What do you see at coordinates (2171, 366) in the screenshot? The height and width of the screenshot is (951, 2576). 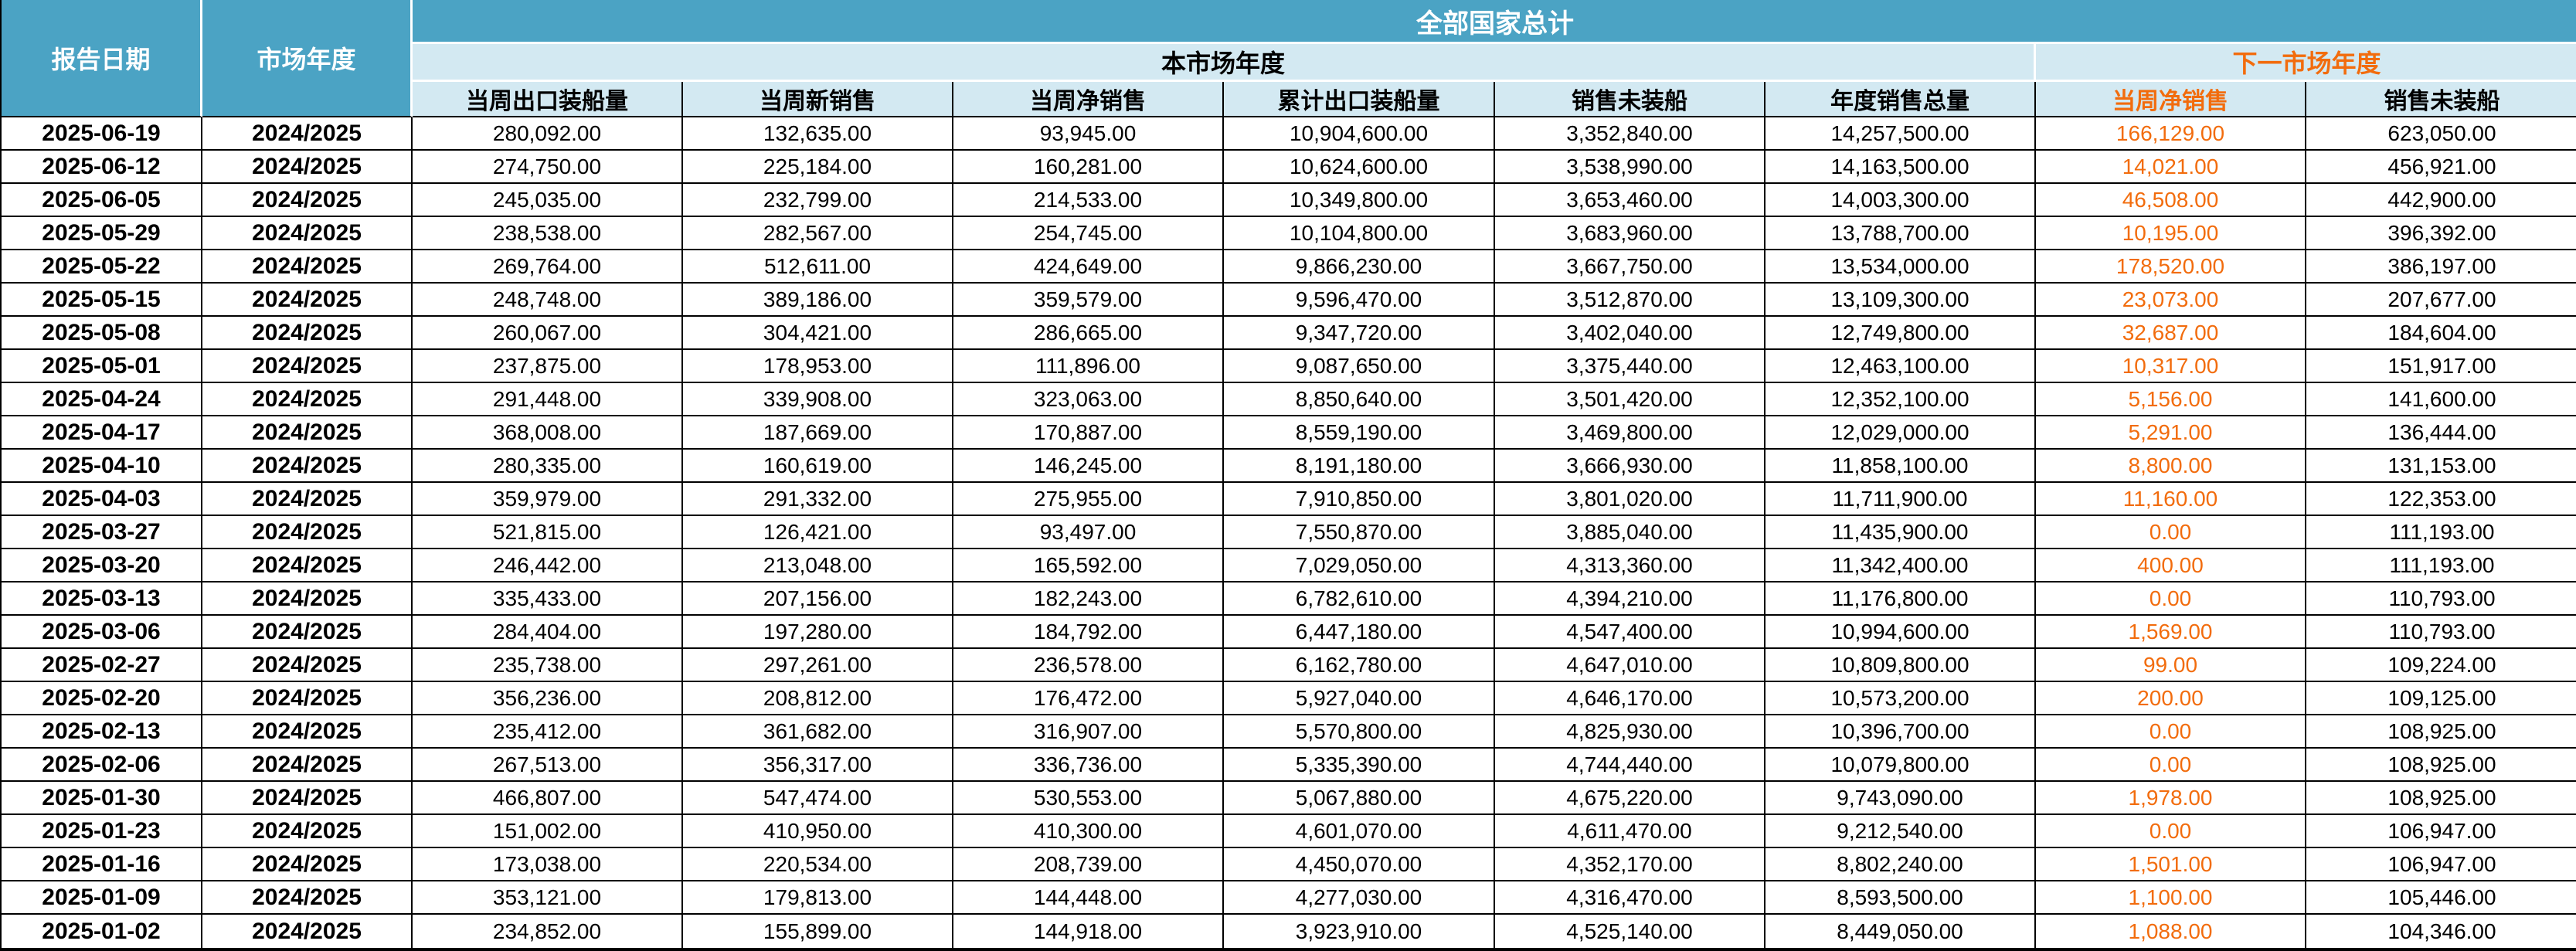 I see `value-cell: 10,317.00` at bounding box center [2171, 366].